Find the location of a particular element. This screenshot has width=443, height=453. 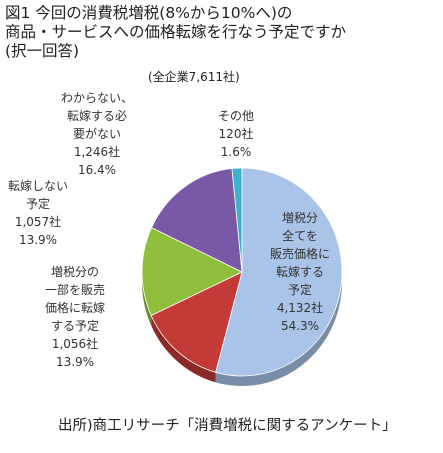

title-line-1: 図1 今回の消費税増税(8%から10%へ)の is located at coordinates (149, 13).